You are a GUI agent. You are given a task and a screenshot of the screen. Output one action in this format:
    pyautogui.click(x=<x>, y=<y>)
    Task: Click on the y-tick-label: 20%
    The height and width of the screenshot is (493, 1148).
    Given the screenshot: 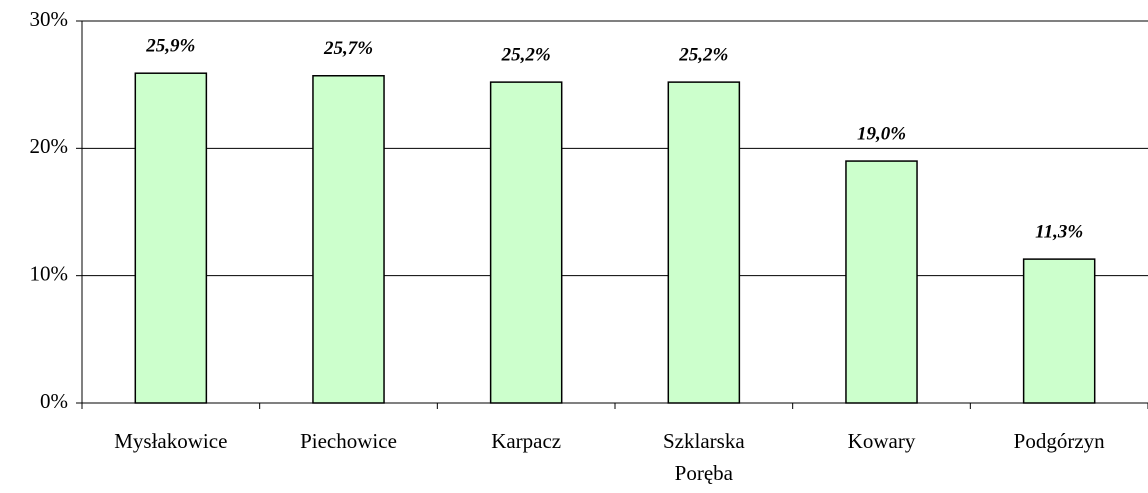 What is the action you would take?
    pyautogui.click(x=49, y=146)
    